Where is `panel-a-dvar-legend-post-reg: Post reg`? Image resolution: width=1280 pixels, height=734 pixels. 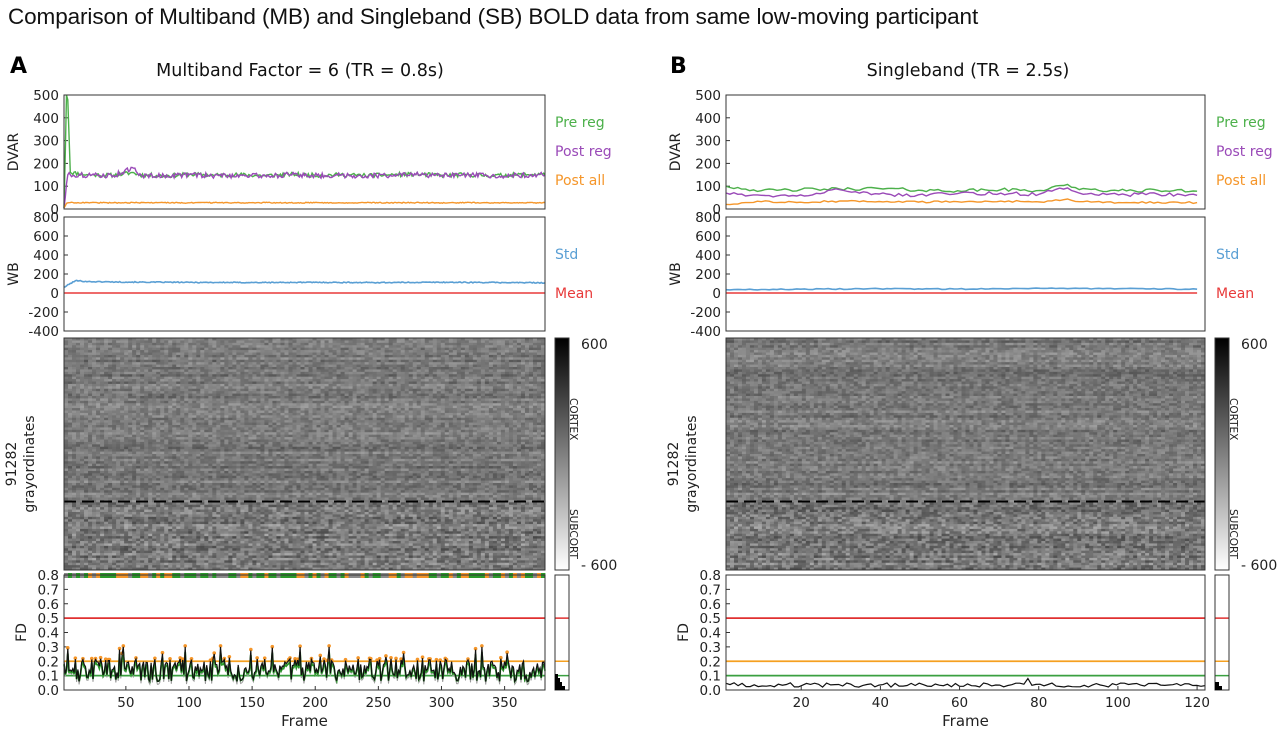
panel-a-dvar-legend-post-reg: Post reg is located at coordinates (583, 152).